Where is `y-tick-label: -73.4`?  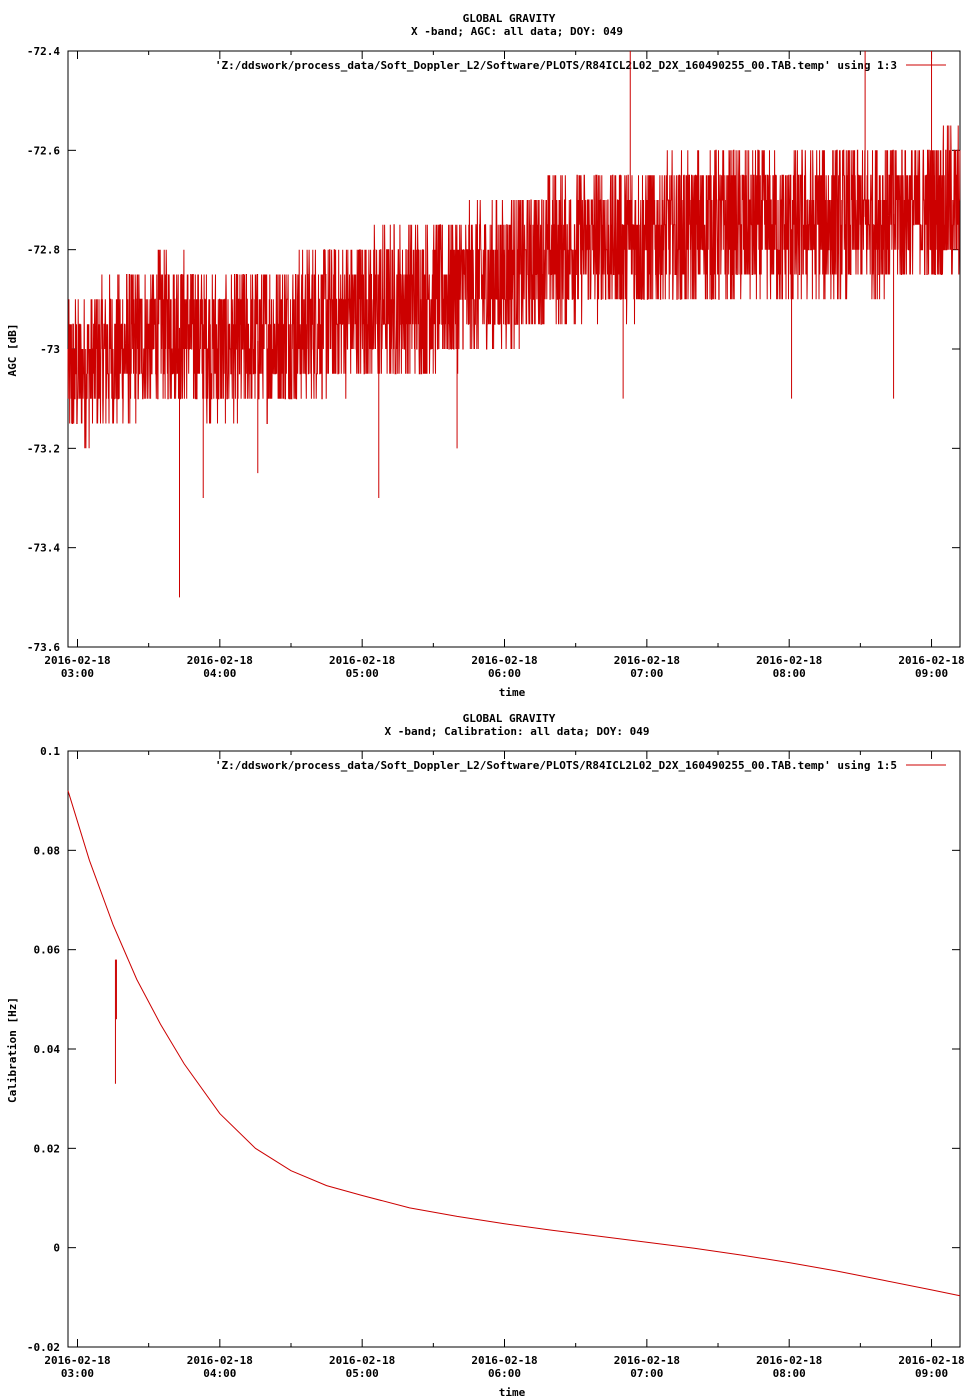 y-tick-label: -73.4 is located at coordinates (43, 548).